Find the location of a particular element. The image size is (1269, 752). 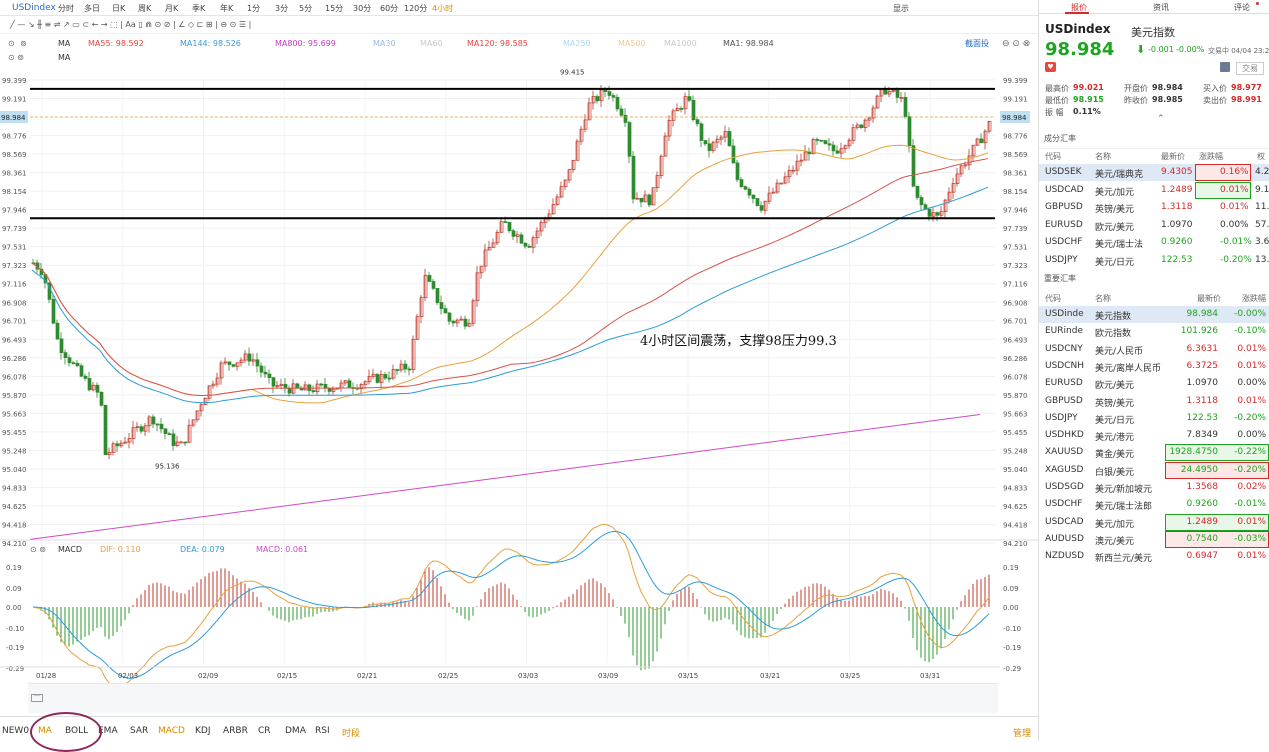

table-row: USDSGD 美元/新加坡元 1.3568 0.02% is located at coordinates (1154, 487).